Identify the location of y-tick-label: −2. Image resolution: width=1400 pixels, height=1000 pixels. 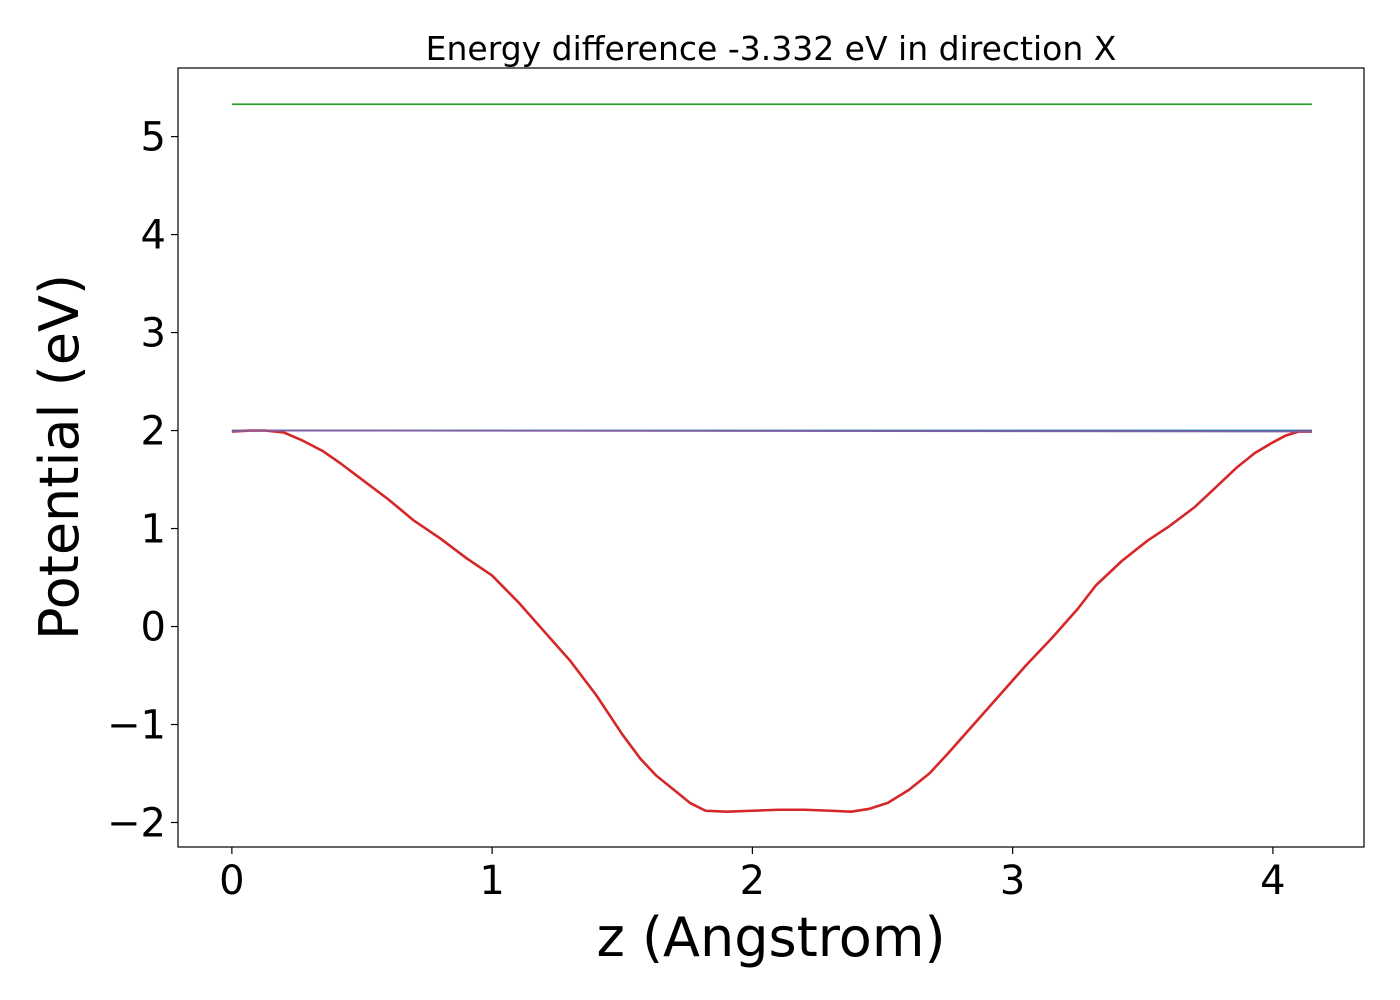
(136, 824).